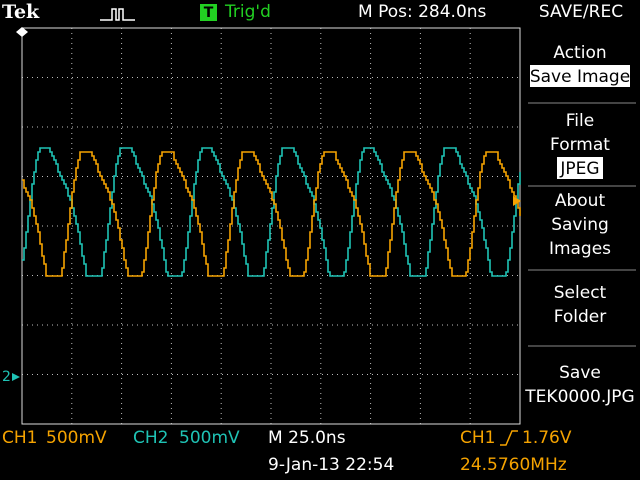  I want to click on trigger-badge: T, so click(209, 13).